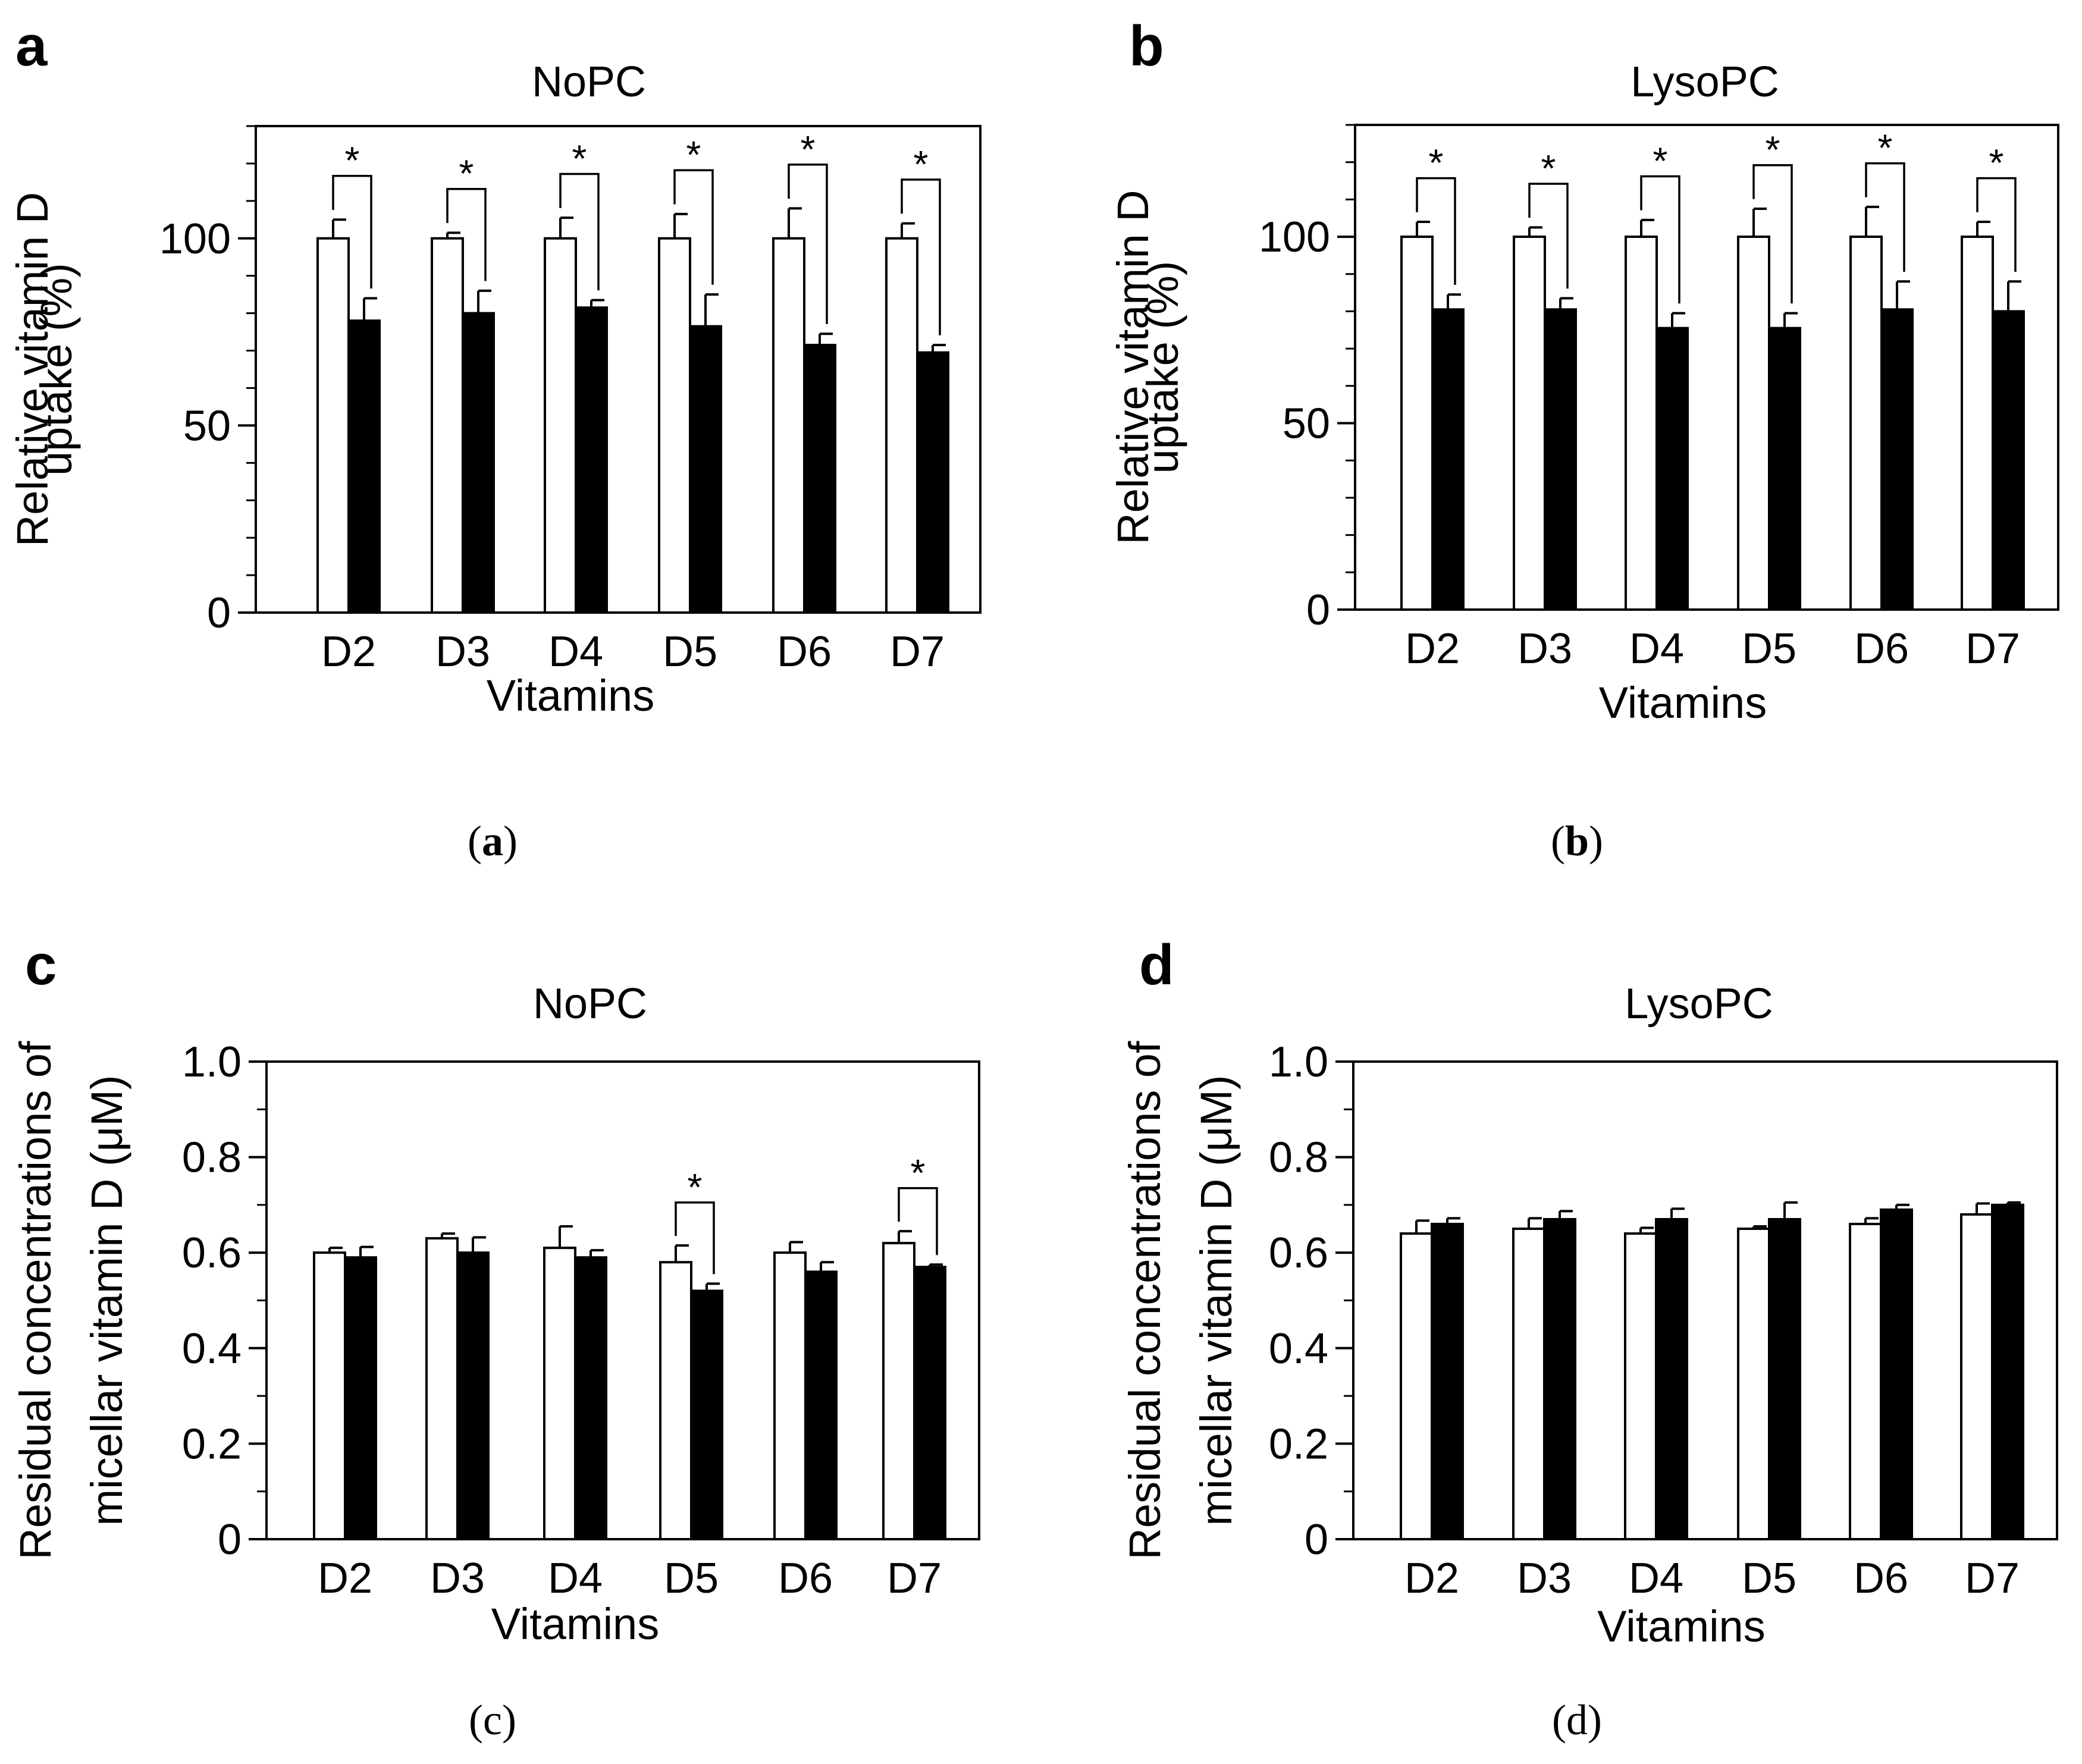  What do you see at coordinates (492, 1720) in the screenshot?
I see `panel-caption: (c)` at bounding box center [492, 1720].